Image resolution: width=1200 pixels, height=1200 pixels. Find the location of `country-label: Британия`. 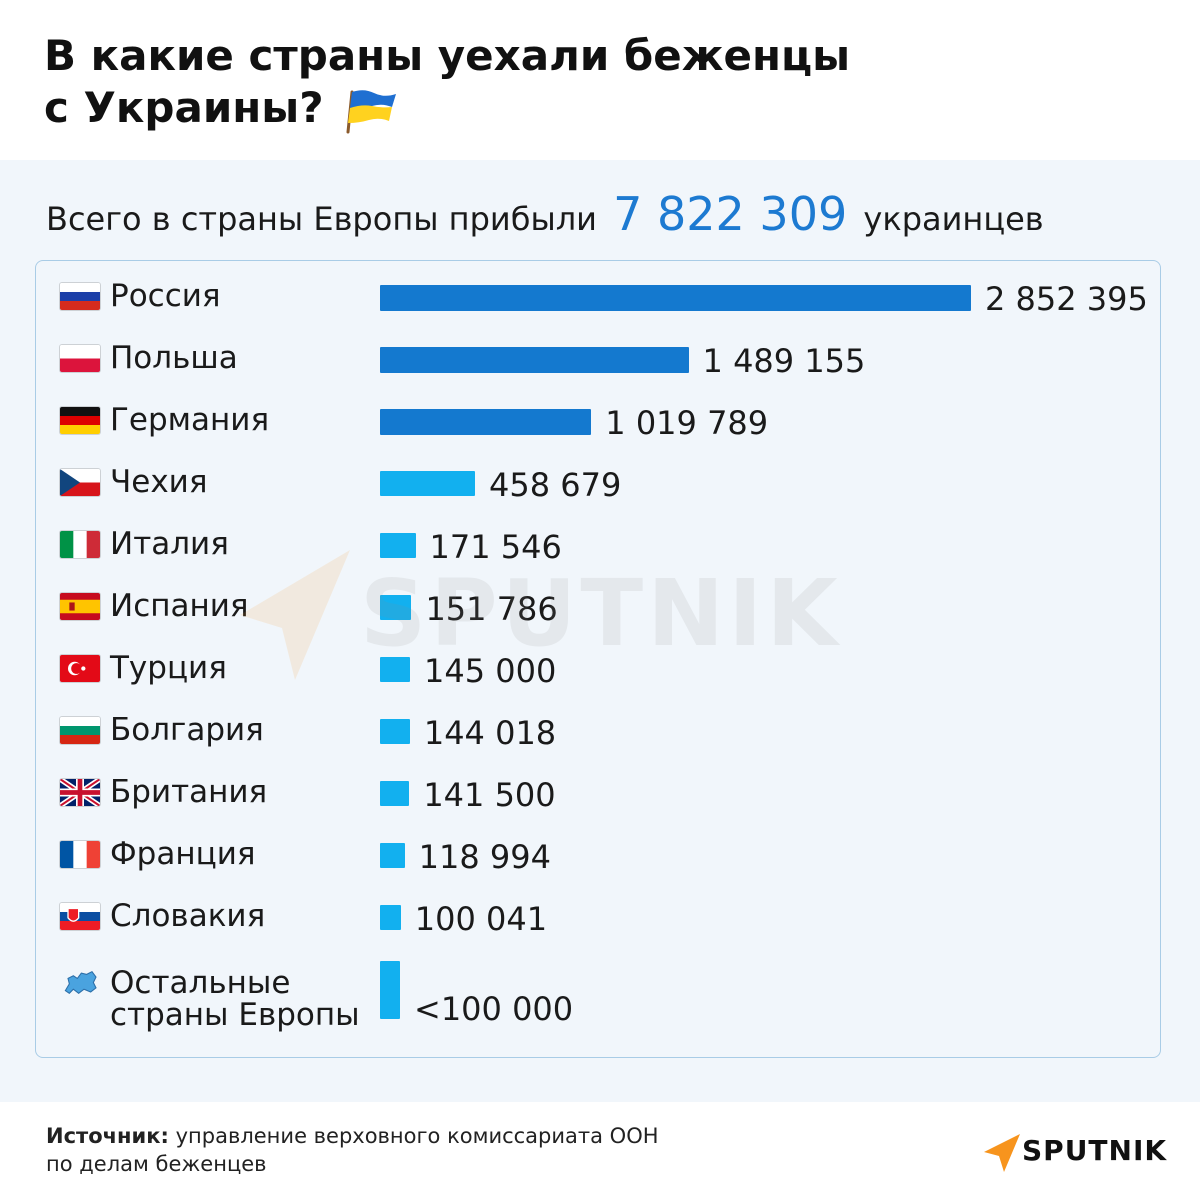

country-label: Британия is located at coordinates (189, 792).